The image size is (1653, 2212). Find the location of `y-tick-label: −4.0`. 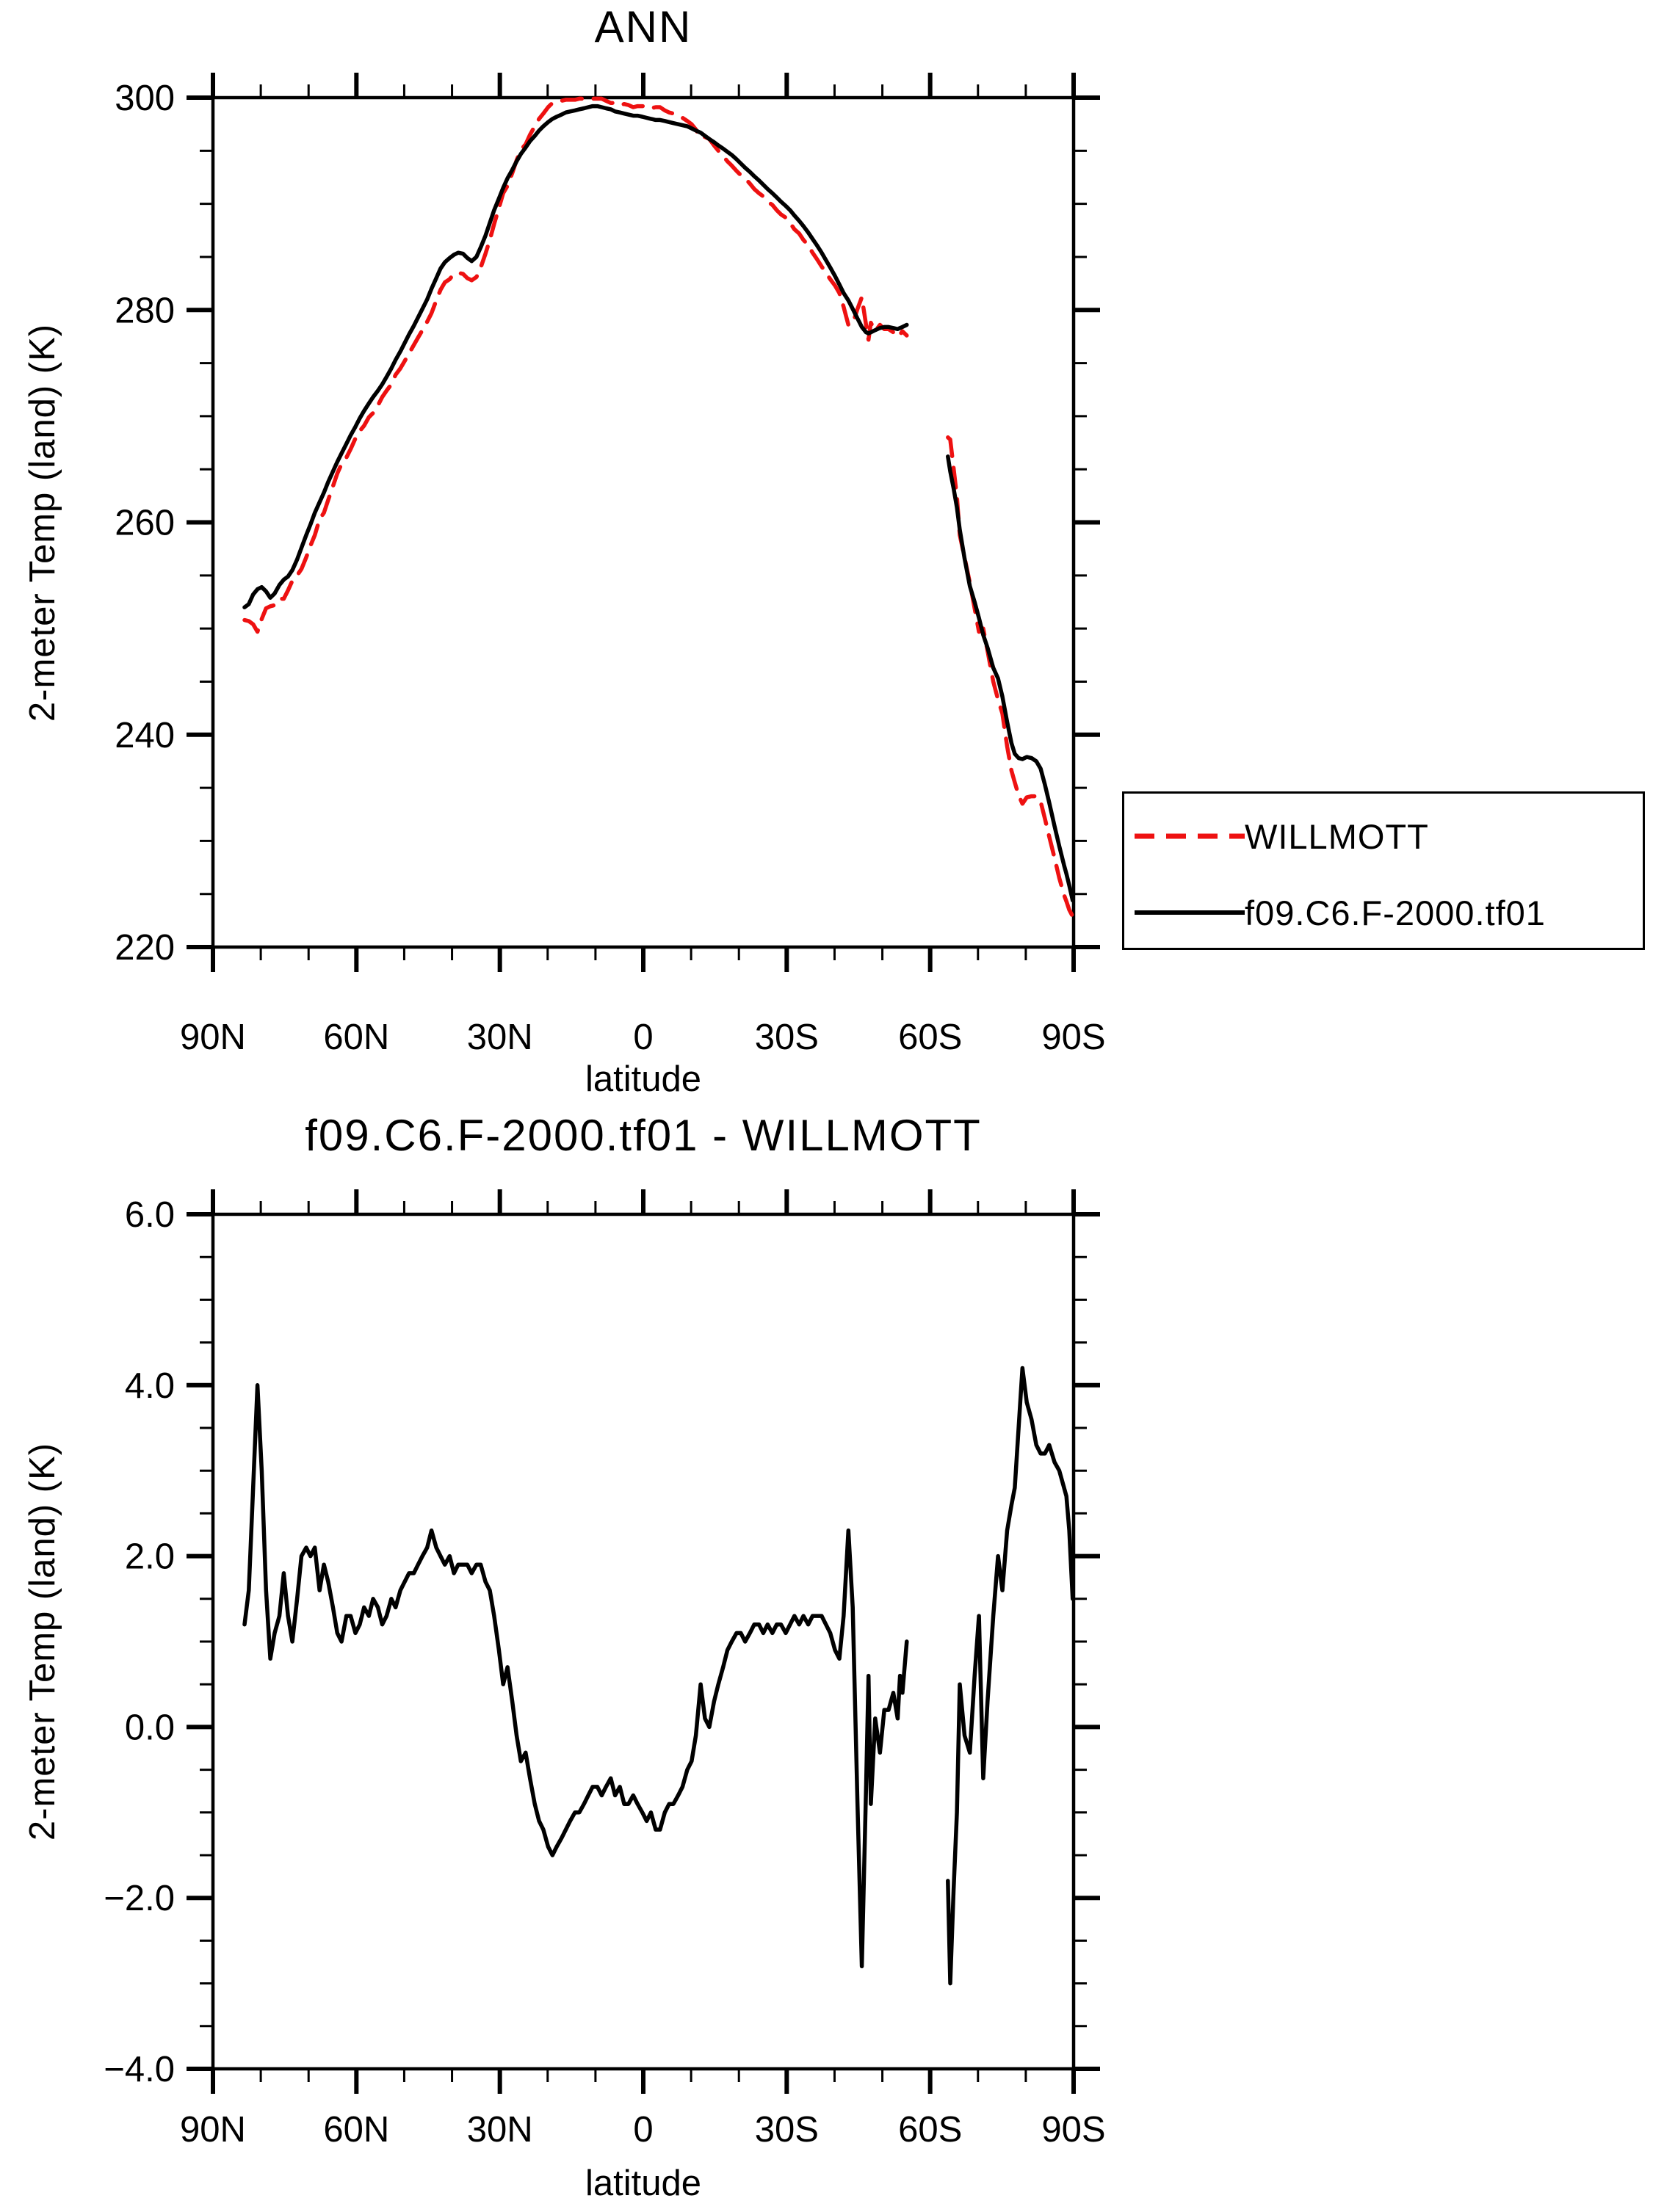

y-tick-label: −4.0 is located at coordinates (139, 2069).